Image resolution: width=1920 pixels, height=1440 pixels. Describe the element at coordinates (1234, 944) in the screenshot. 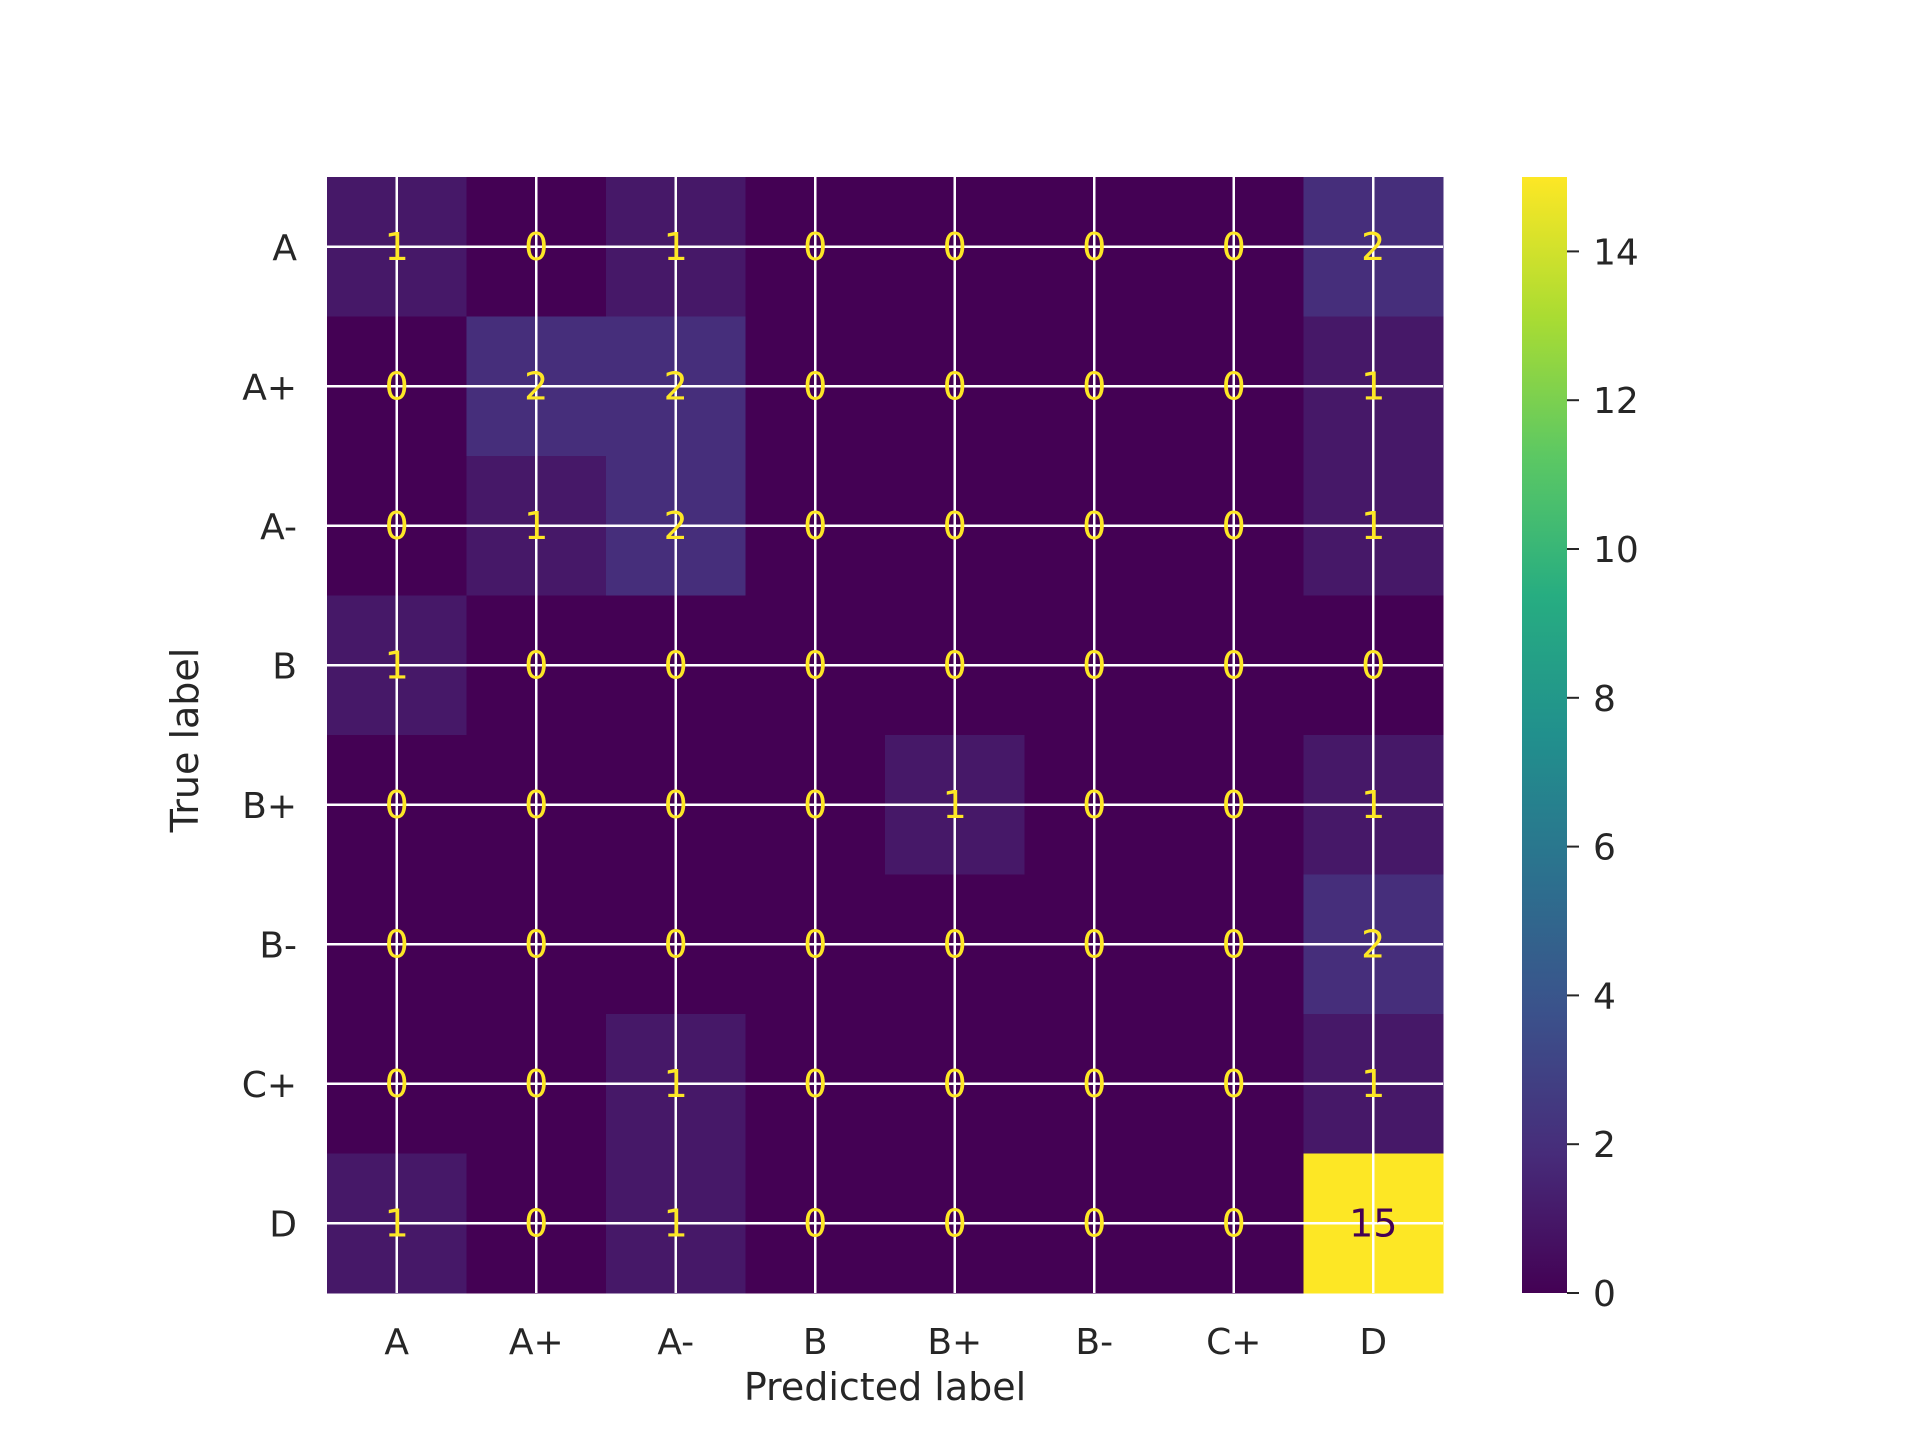

I see `cell-value-5-6: 0` at that location.